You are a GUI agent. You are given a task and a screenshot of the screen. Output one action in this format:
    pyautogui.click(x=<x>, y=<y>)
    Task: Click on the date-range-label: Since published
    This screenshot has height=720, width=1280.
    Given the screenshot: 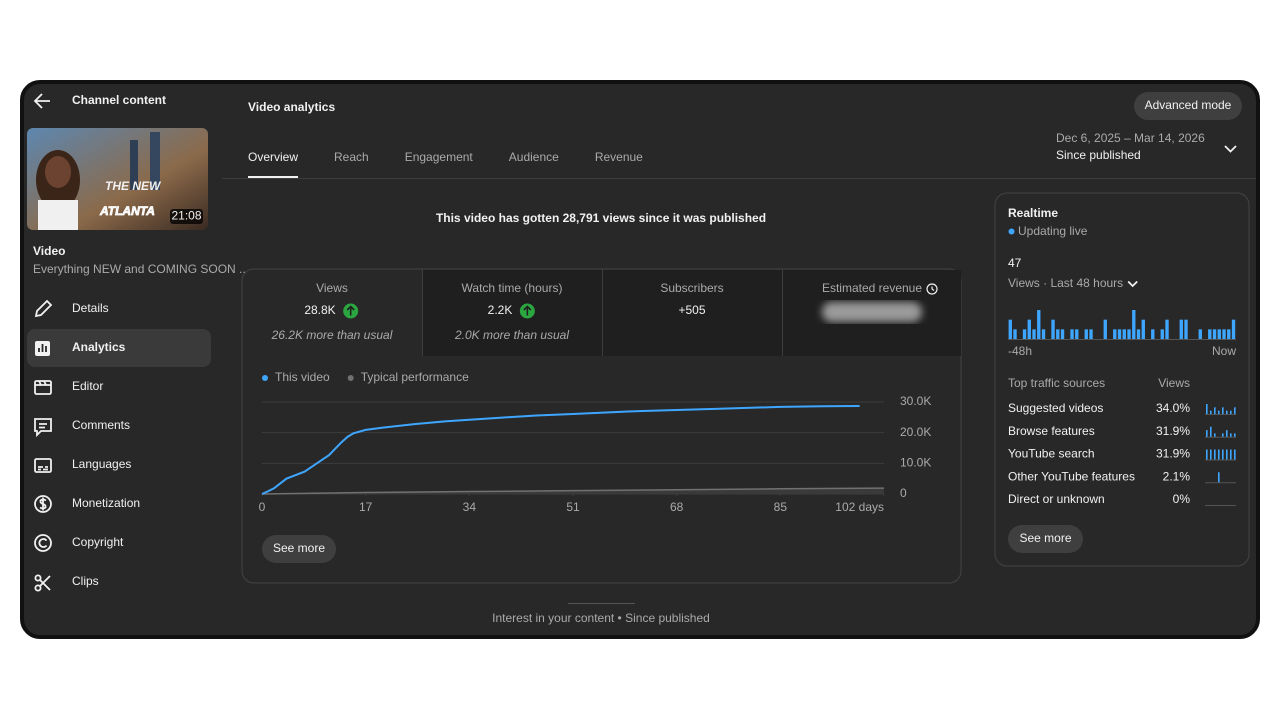 What is the action you would take?
    pyautogui.click(x=1098, y=155)
    